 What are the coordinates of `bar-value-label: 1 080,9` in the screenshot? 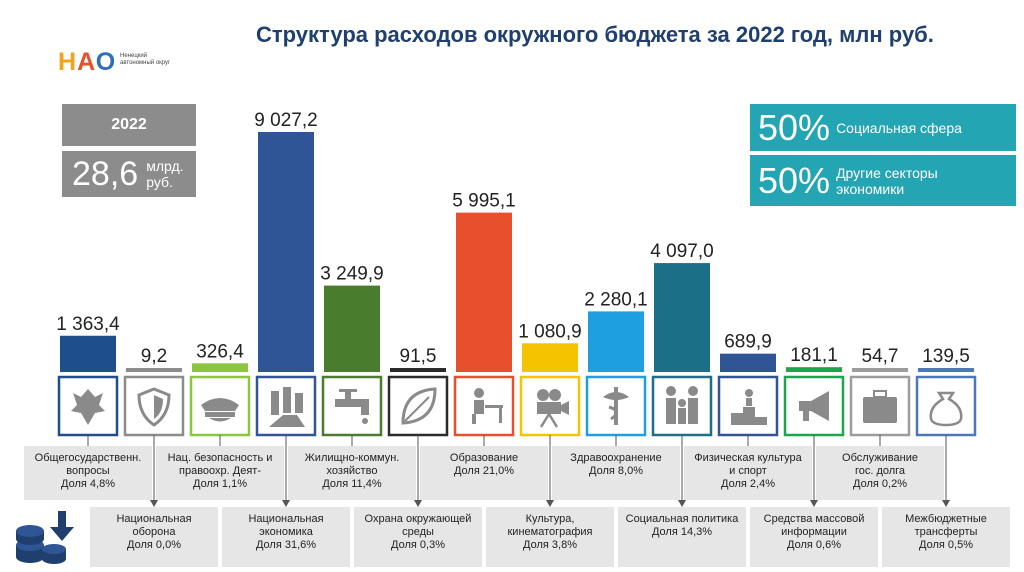 It's located at (549, 331).